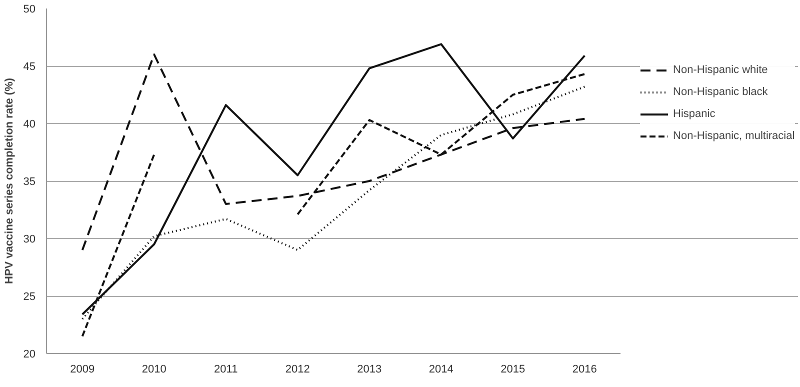  I want to click on x-tick-label: 2009, so click(82, 370).